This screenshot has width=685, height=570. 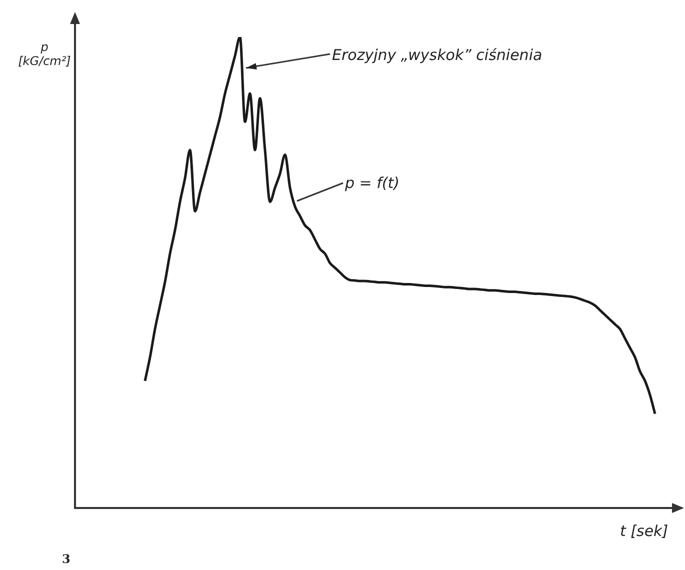 I want to click on annotation: Erozyjny „wyskok” ciśnienia, so click(x=437, y=55).